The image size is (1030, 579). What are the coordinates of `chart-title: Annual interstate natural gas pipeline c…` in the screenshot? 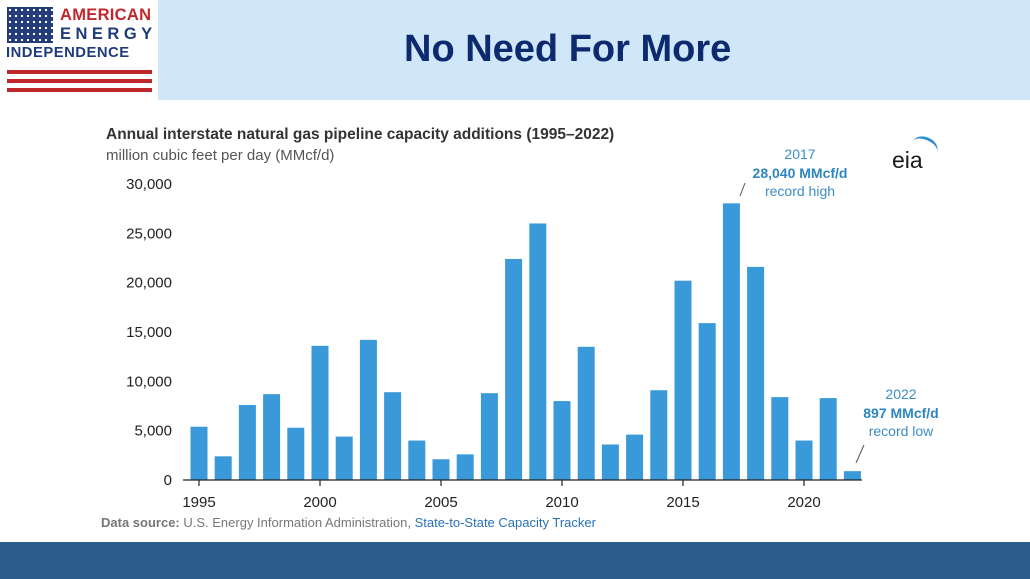 It's located at (360, 134).